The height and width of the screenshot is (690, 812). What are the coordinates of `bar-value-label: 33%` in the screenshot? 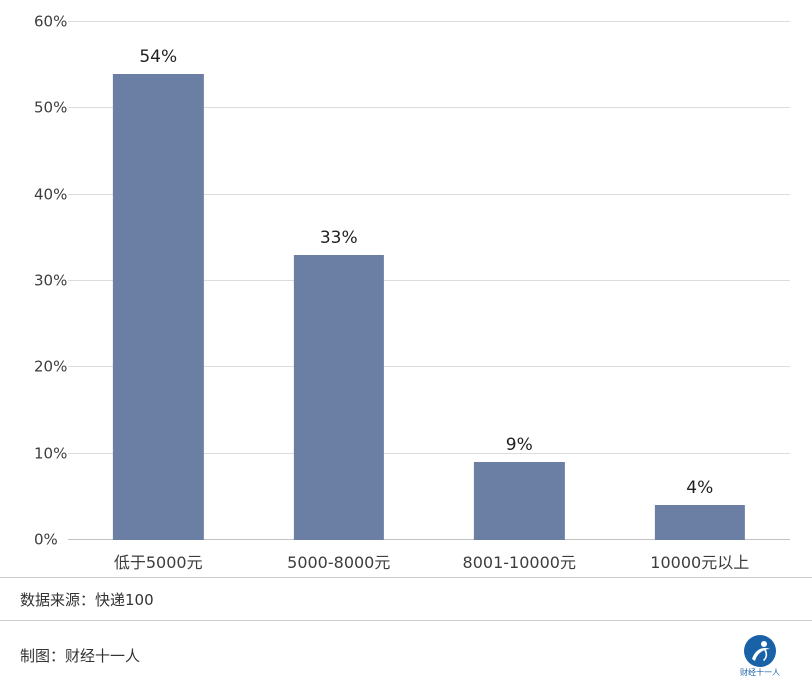 It's located at (338, 238).